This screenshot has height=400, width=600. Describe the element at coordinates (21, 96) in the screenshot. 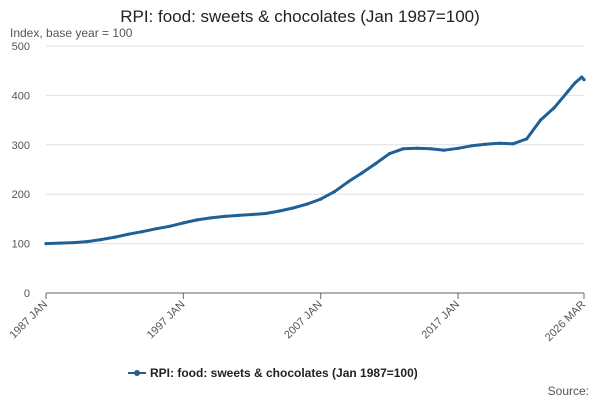

I see `y-tick-label: 400` at that location.